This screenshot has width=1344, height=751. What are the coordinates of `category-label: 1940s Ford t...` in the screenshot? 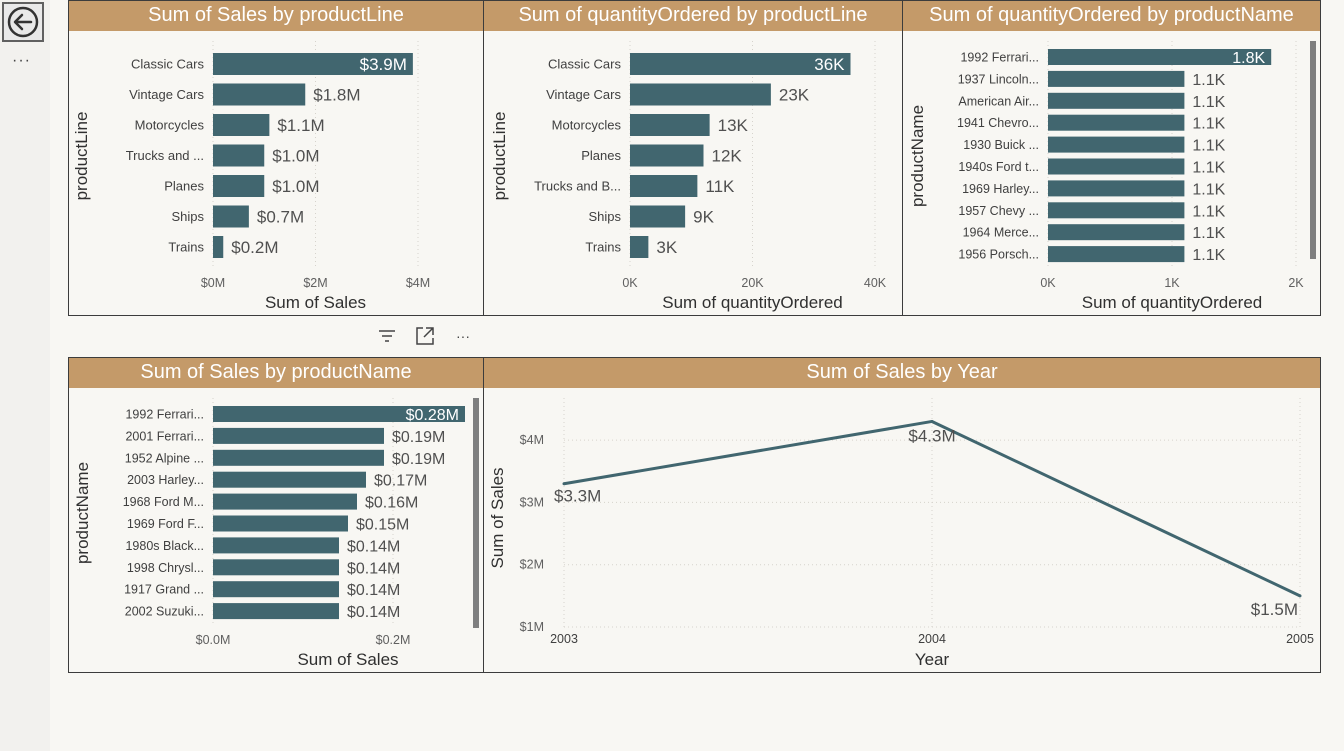 It's located at (998, 167).